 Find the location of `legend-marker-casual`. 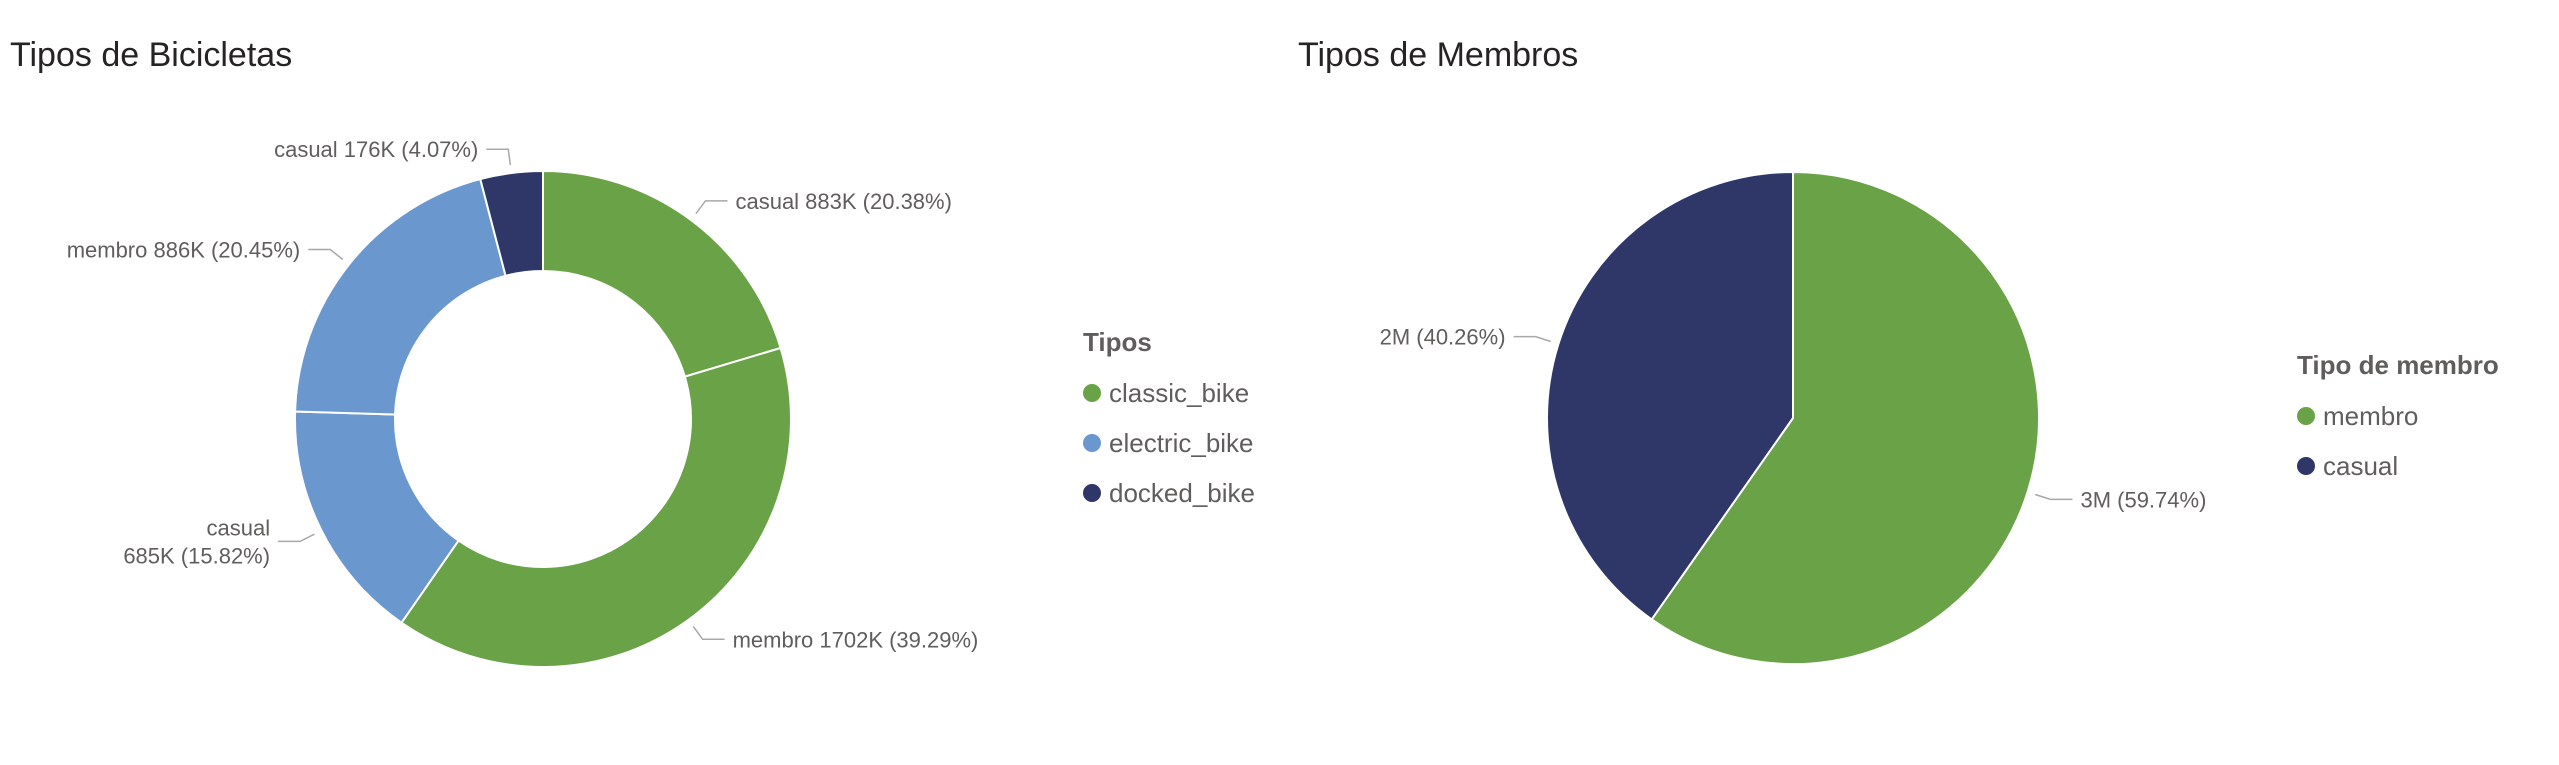

legend-marker-casual is located at coordinates (2306, 466).